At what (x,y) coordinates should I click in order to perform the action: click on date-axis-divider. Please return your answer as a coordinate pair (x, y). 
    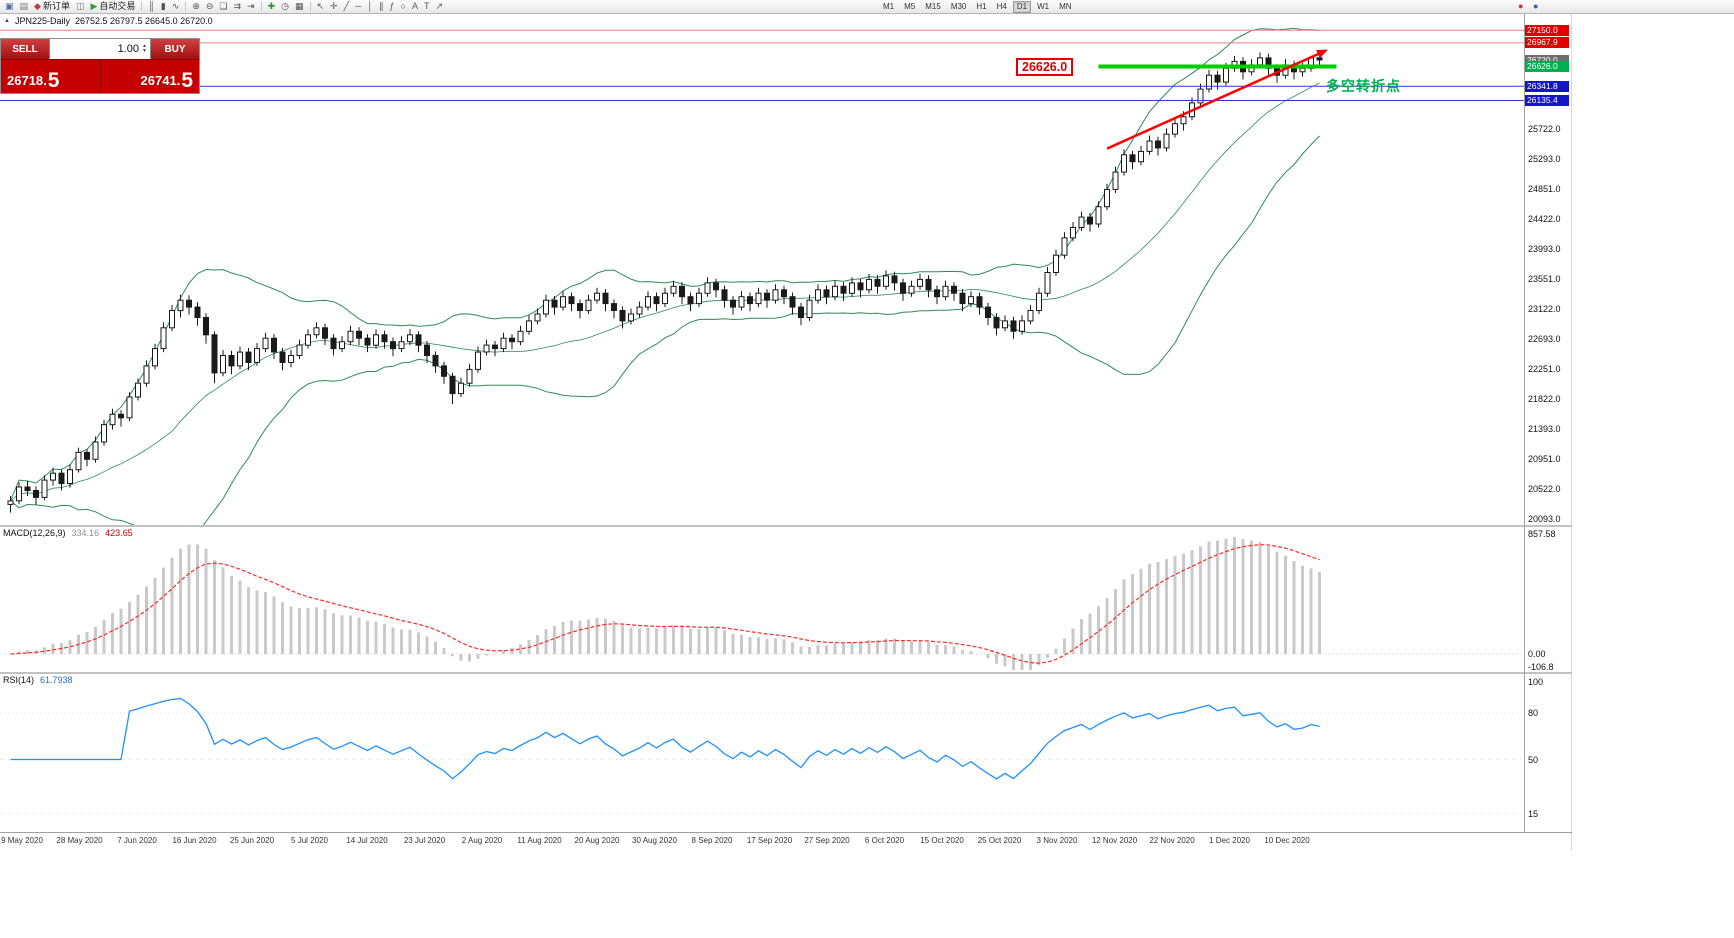
    Looking at the image, I should click on (786, 832).